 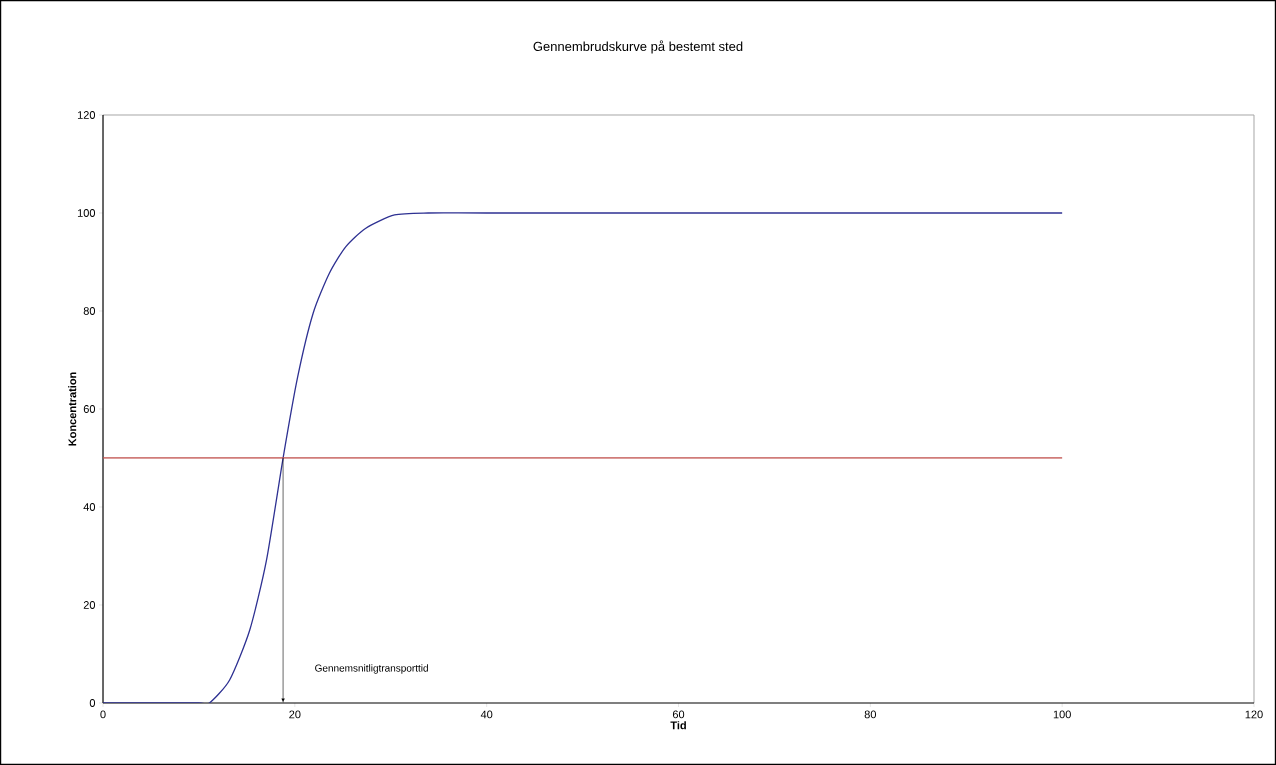 I want to click on chart-title: Gennembrudskurve på bestemt sted, so click(x=638, y=47).